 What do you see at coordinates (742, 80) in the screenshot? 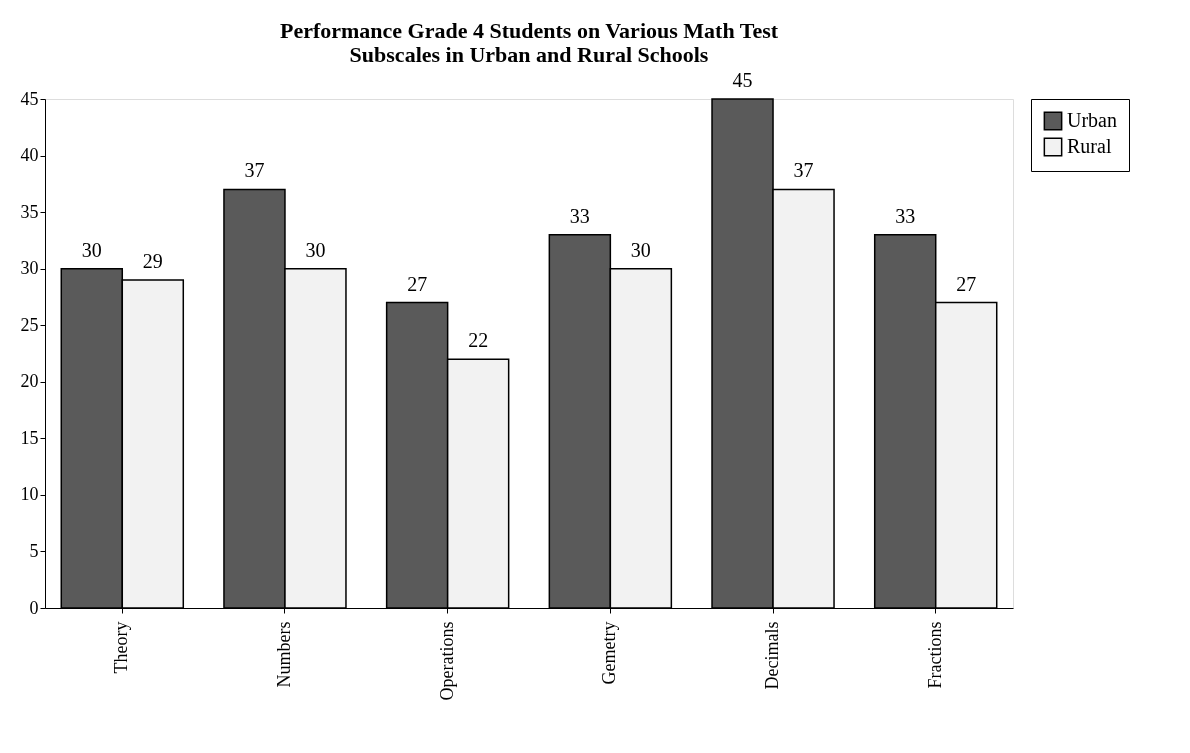
I see `data-label: 45` at bounding box center [742, 80].